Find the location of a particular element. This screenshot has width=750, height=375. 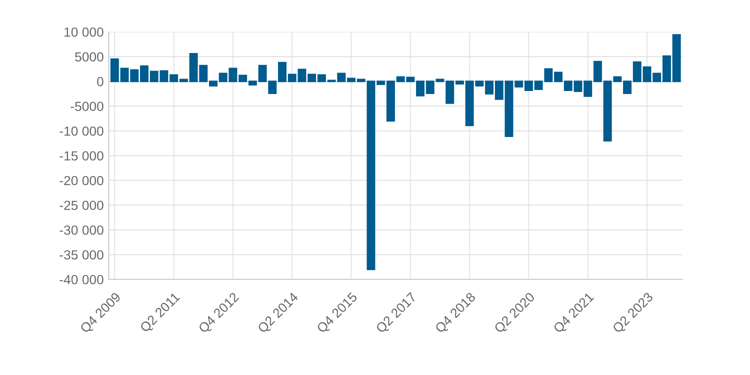

y-tick-label: 0 is located at coordinates (100, 81).